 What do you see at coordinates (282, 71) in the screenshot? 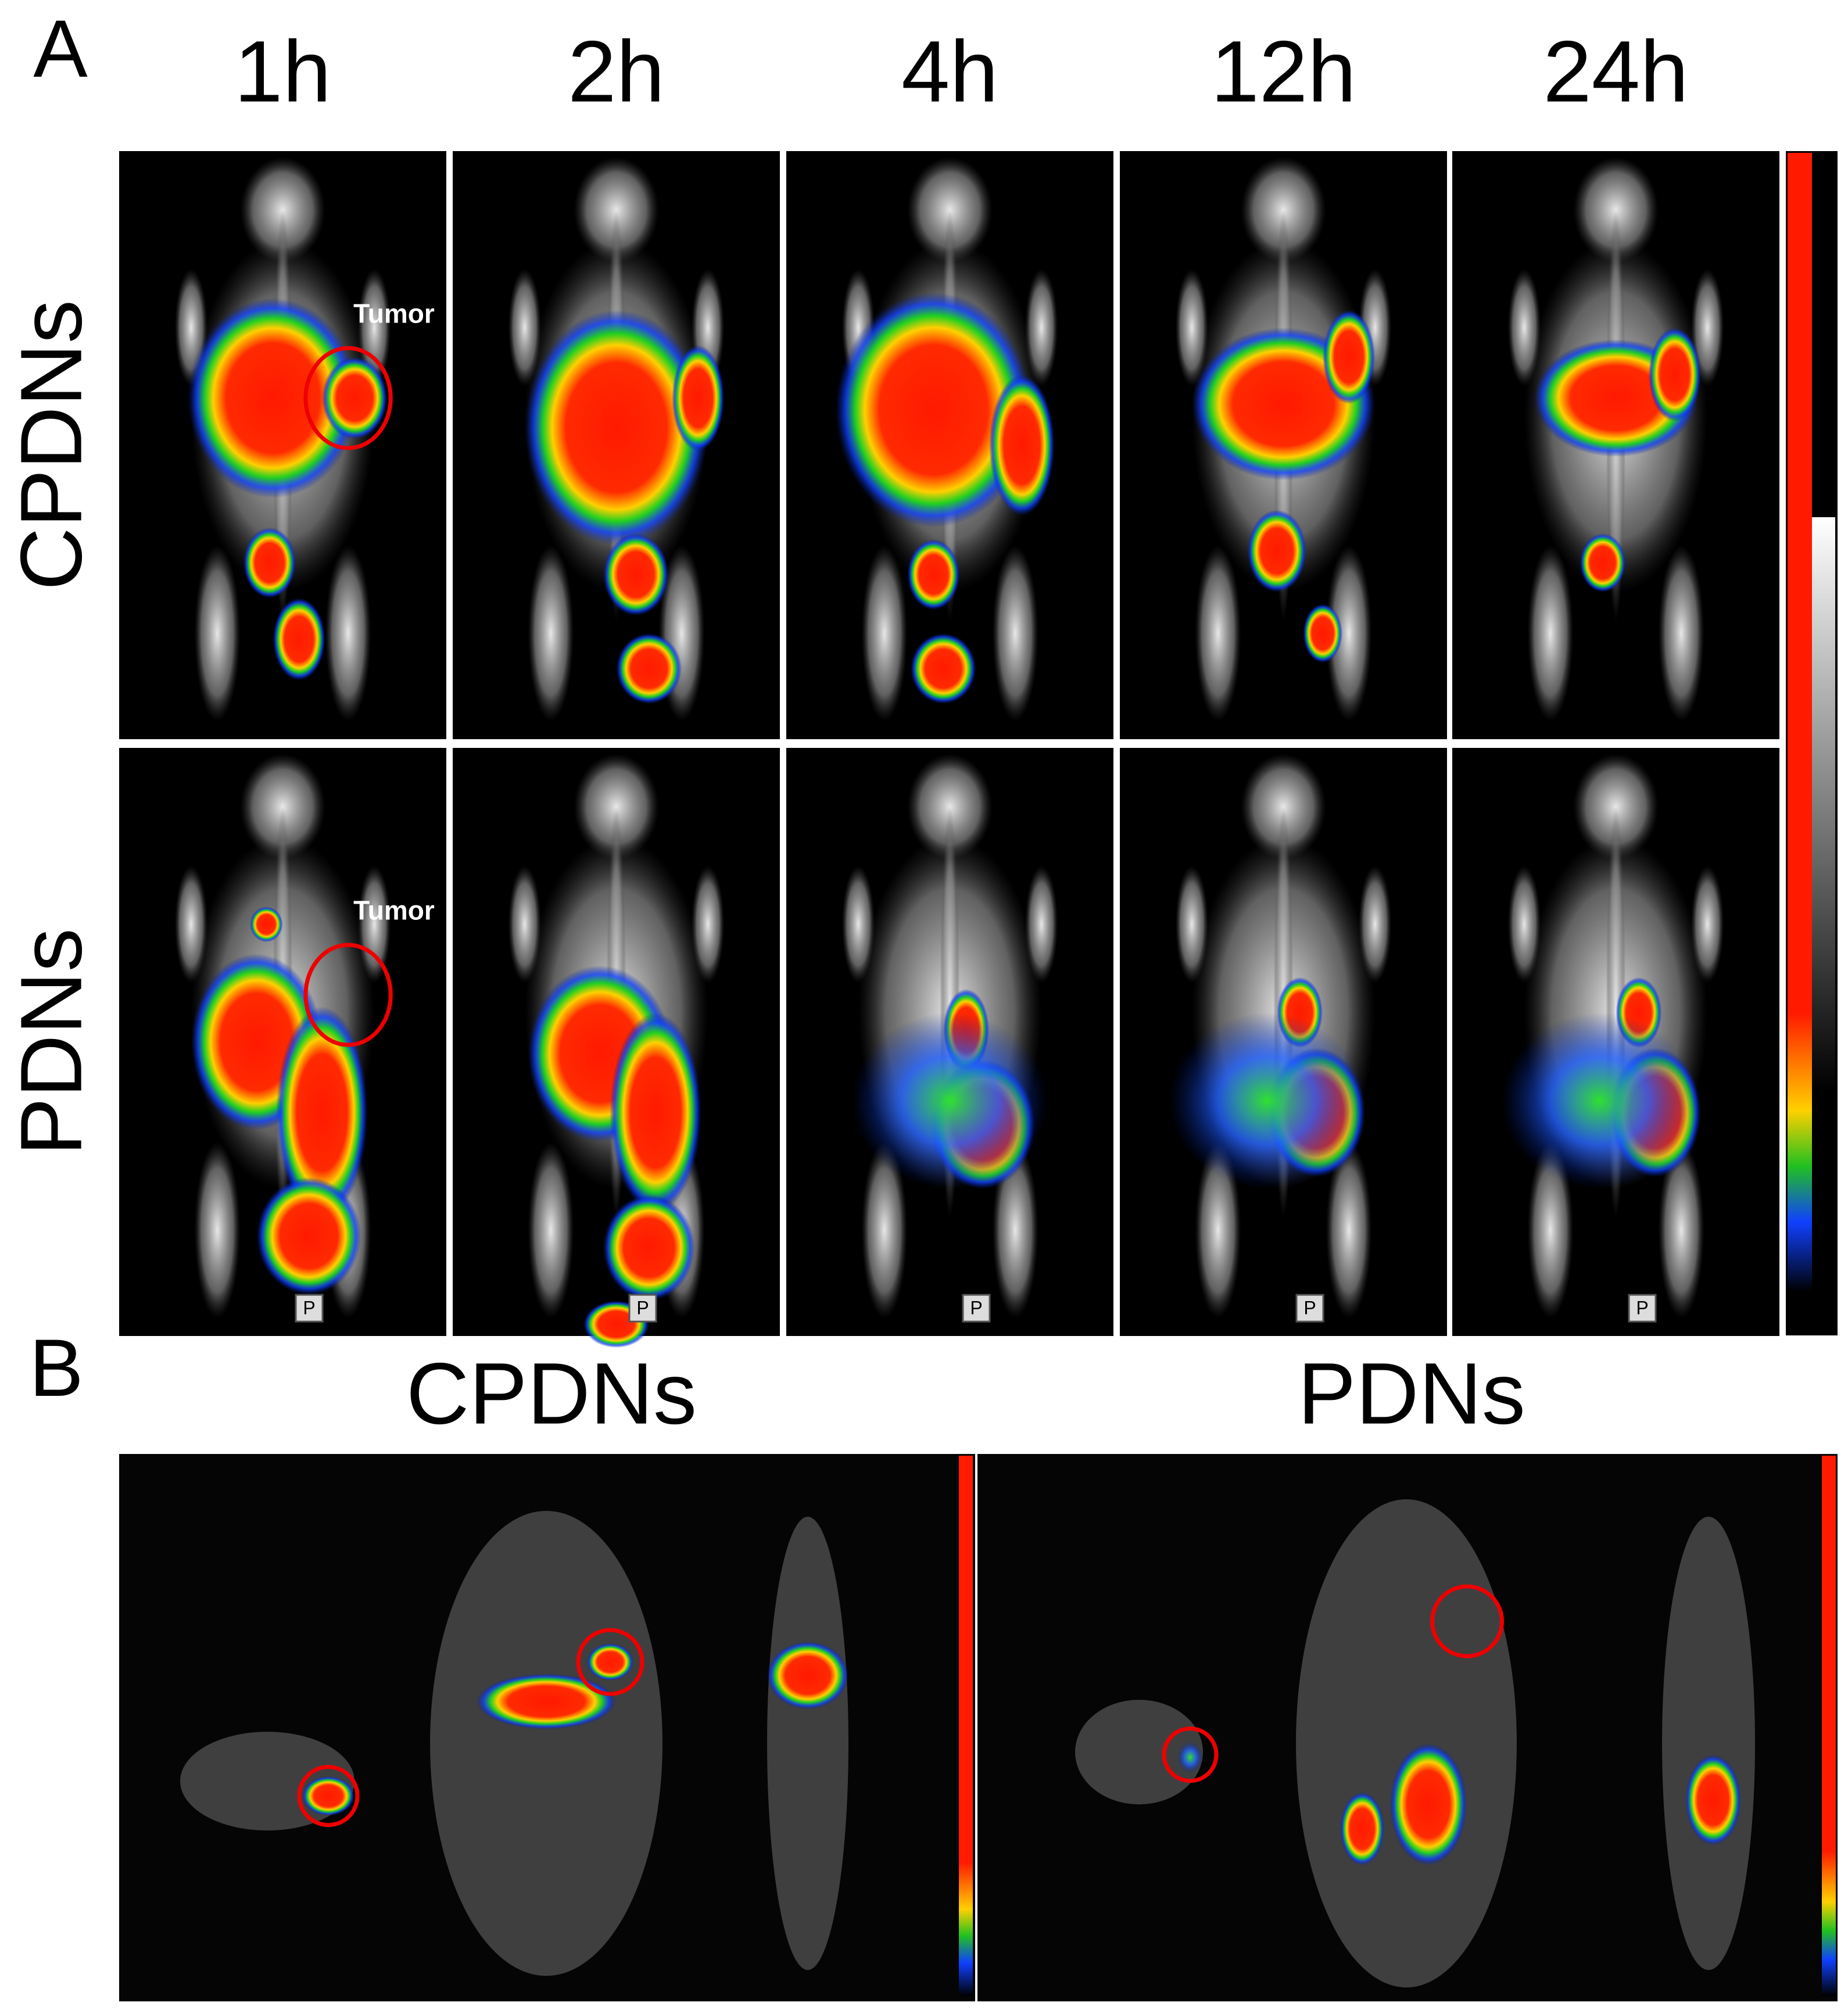
I see `column-label: 1h` at bounding box center [282, 71].